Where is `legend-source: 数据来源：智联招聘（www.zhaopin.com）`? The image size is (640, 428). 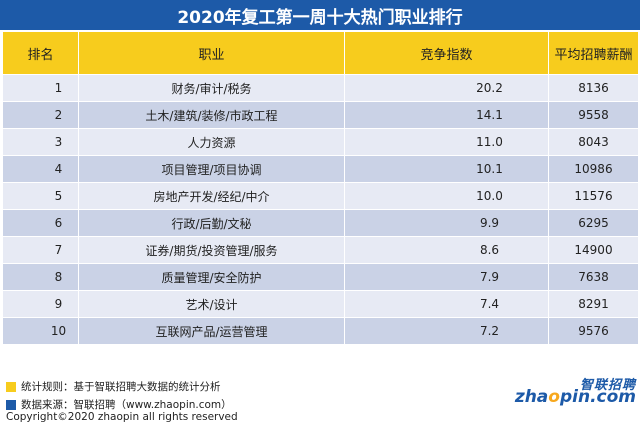
legend-source: 数据来源：智联招聘（www.zhaopin.com） is located at coordinates (119, 404).